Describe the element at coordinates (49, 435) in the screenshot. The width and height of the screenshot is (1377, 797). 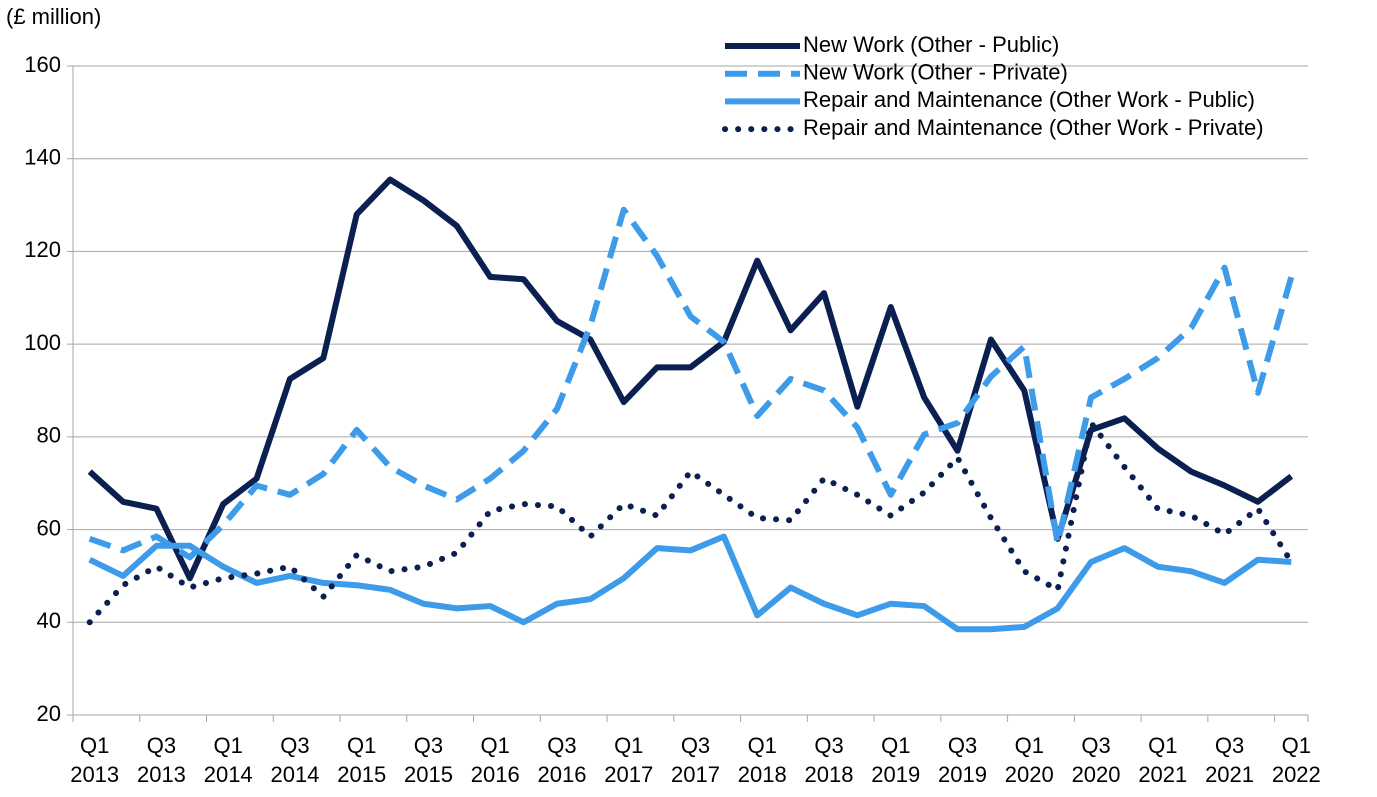
I see `y-tick-label: 80` at that location.